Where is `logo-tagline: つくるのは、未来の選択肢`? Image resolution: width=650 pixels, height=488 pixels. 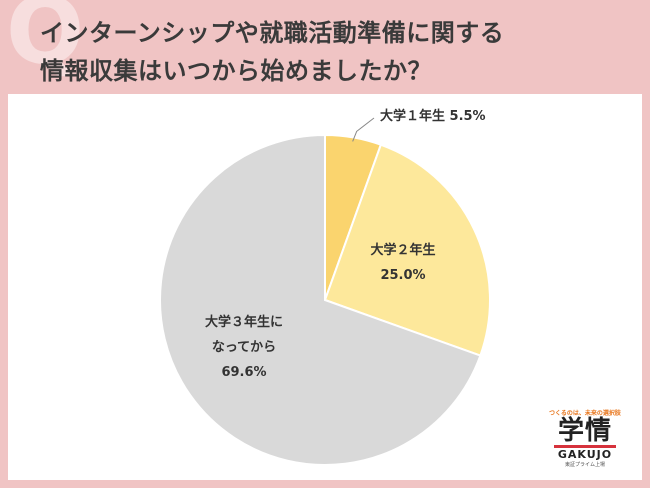
logo-tagline: つくるのは、未来の選択肢 is located at coordinates (585, 413).